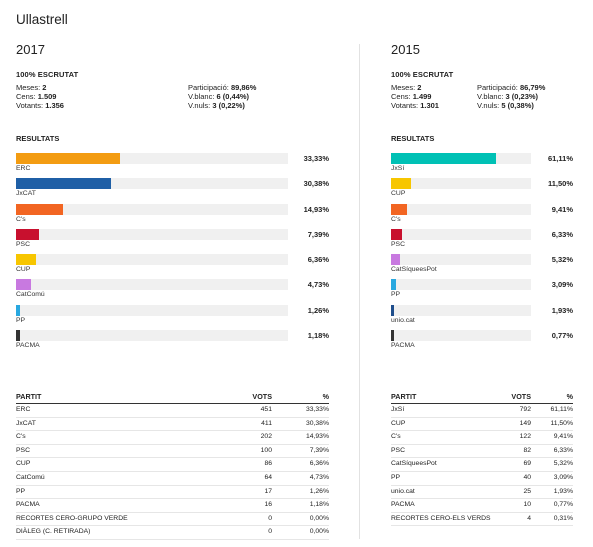 The width and height of the screenshot is (593, 547). I want to click on bar-row: 7,39% PSC, so click(172, 241).